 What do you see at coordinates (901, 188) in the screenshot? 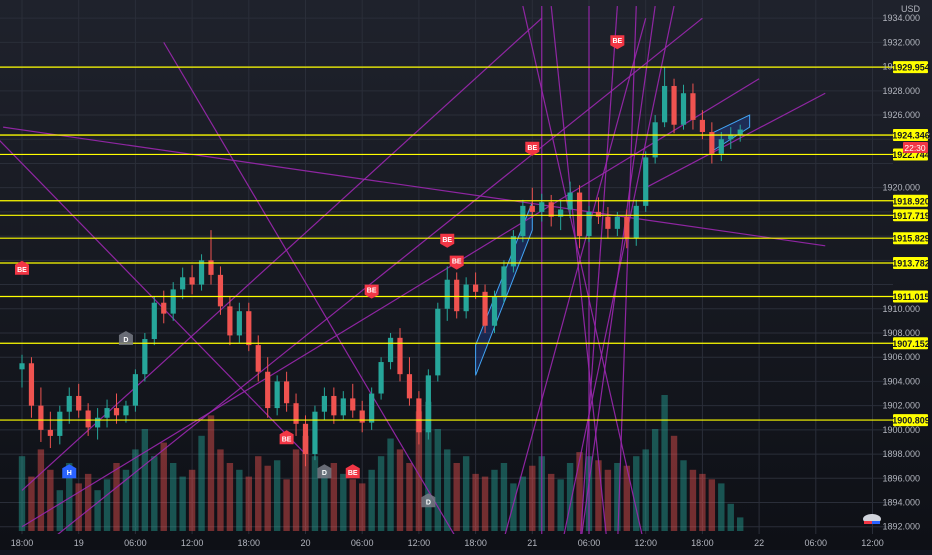
I see `y-tick-label: 1920.000` at bounding box center [901, 188].